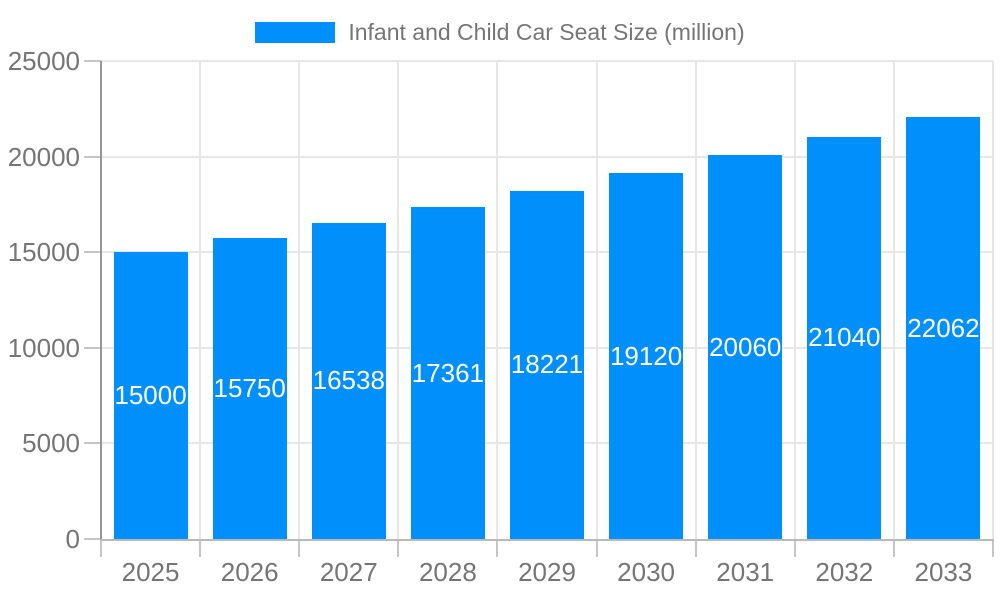  I want to click on bar-2032: 21040, so click(844, 337).